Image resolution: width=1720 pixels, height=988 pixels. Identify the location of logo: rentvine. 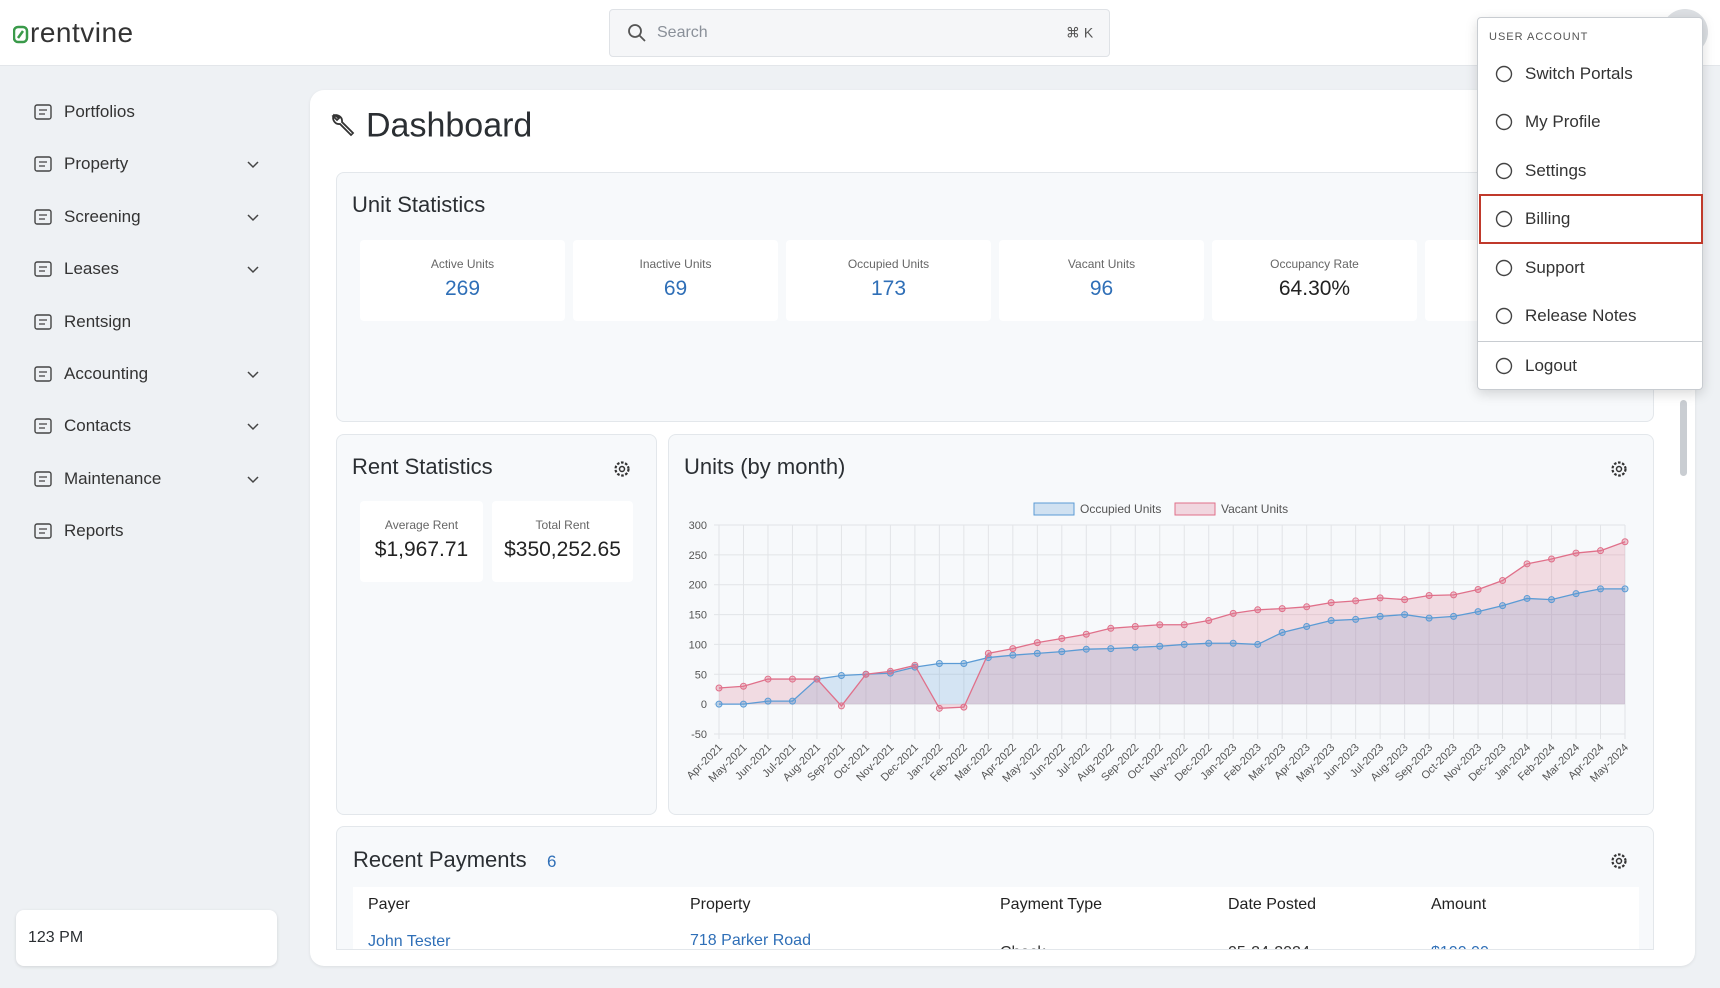
(82, 32).